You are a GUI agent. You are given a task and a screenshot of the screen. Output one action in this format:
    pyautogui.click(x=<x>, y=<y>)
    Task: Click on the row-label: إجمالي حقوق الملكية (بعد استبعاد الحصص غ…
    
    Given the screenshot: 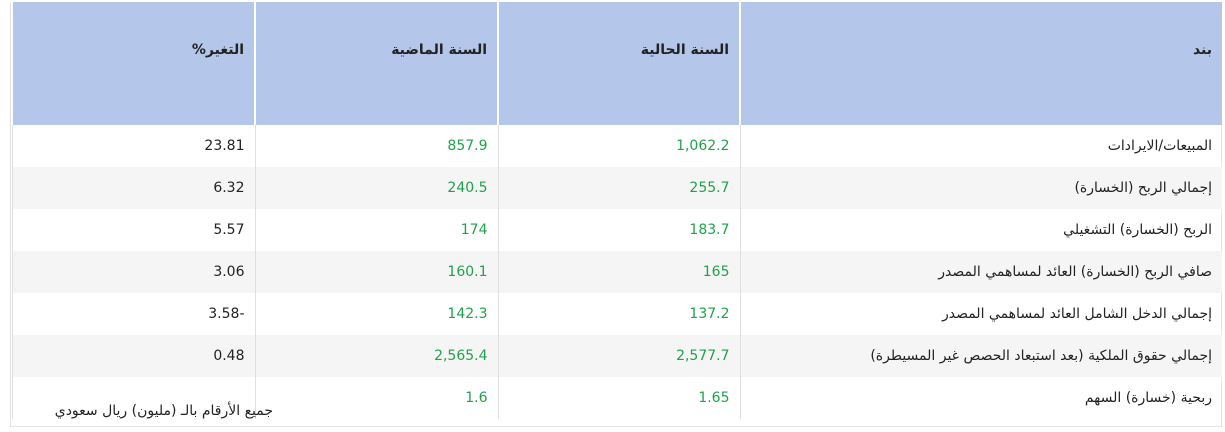 What is the action you would take?
    pyautogui.click(x=980, y=356)
    